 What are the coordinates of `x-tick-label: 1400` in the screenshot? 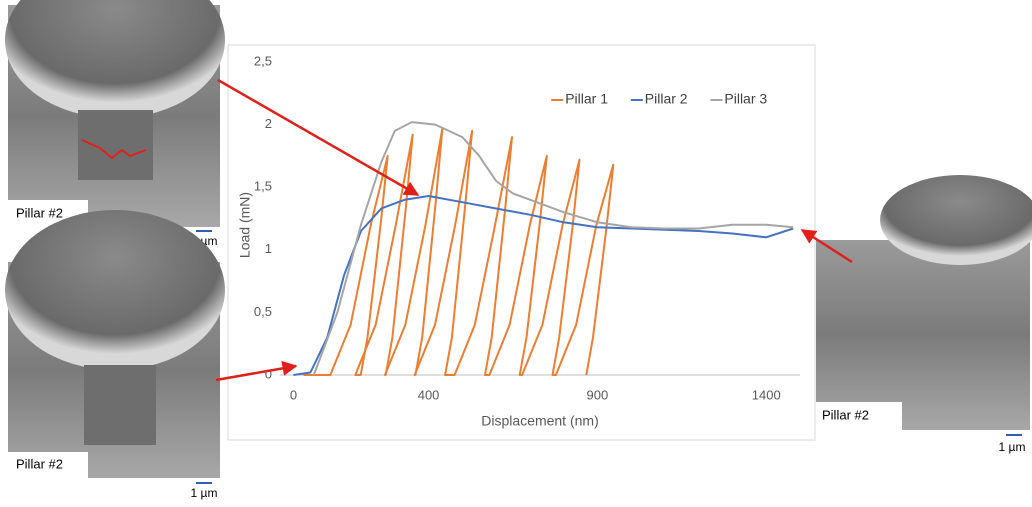 It's located at (766, 394).